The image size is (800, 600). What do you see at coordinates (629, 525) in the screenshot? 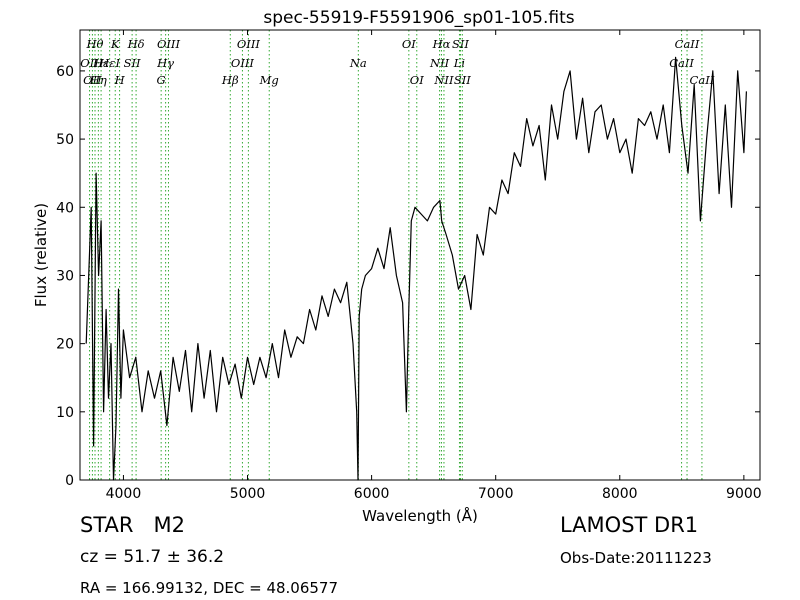
I see `survey-name: LAMOST DR1` at bounding box center [629, 525].